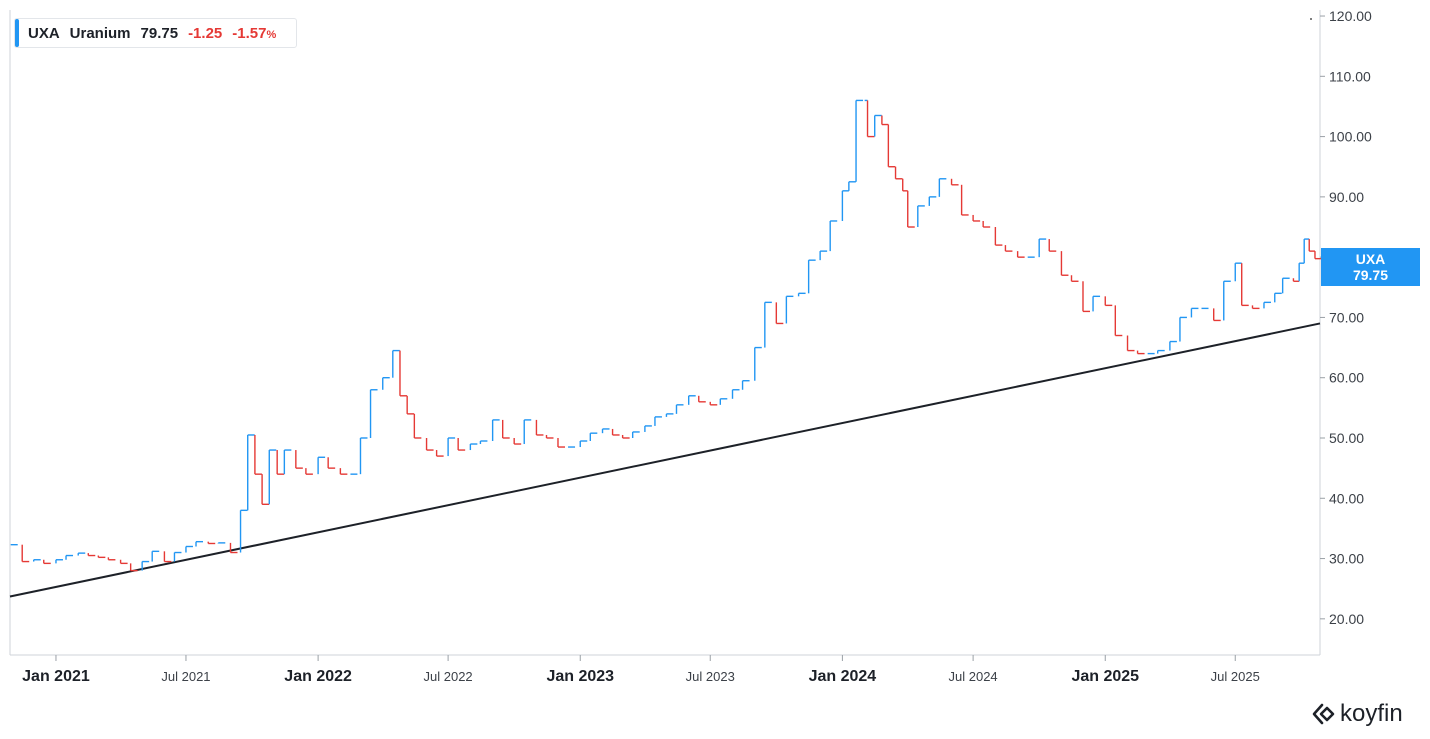 Image resolution: width=1430 pixels, height=739 pixels. Describe the element at coordinates (1346, 619) in the screenshot. I see `y-tick-label: 20.00` at that location.